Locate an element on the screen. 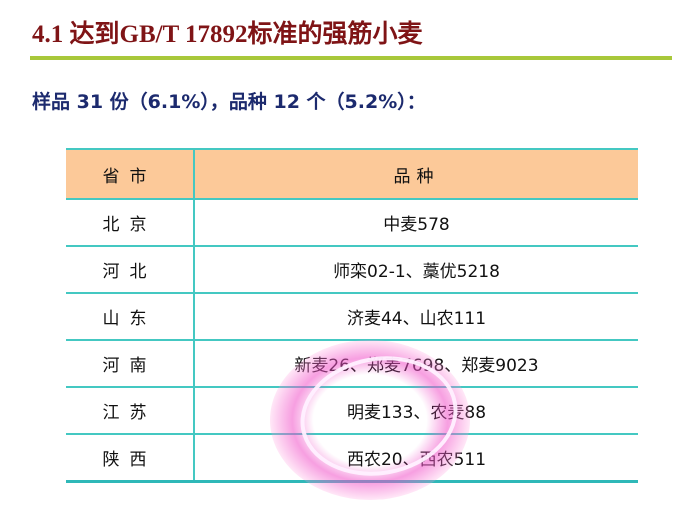  variety-cell: 新麦26、郑麦7698、郑麦9023 is located at coordinates (416, 363).